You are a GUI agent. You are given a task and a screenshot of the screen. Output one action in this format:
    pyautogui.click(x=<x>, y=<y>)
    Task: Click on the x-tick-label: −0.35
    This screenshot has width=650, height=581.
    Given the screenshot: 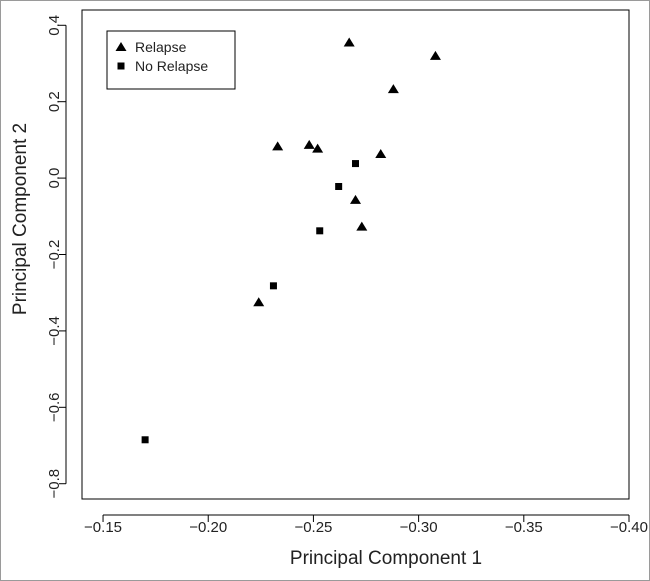 What is the action you would take?
    pyautogui.click(x=524, y=527)
    